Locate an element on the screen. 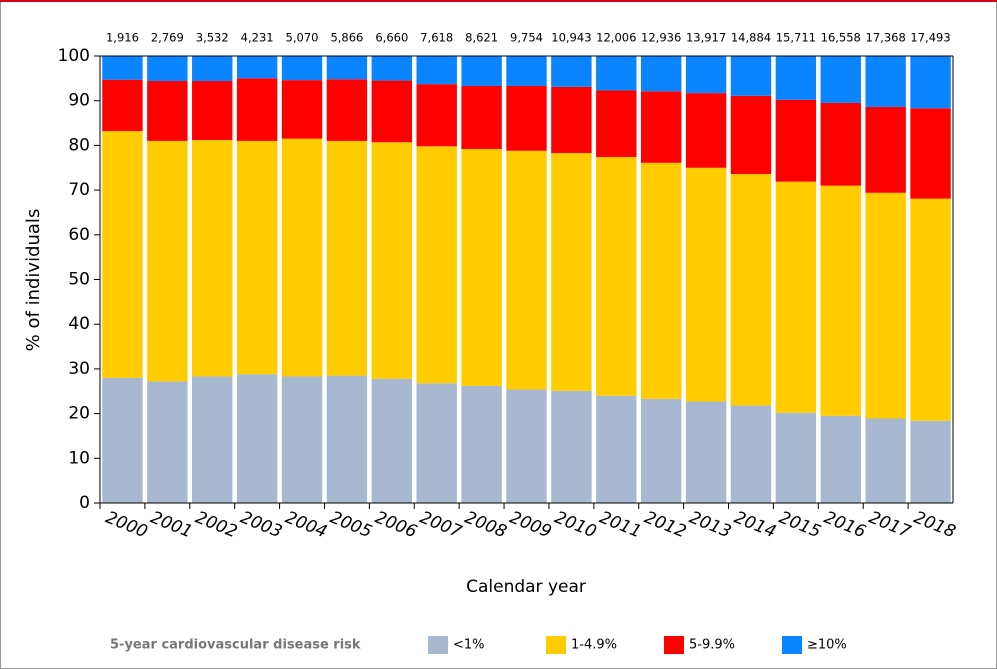 This screenshot has width=997, height=669. y-tick-label: 10 is located at coordinates (79, 458).